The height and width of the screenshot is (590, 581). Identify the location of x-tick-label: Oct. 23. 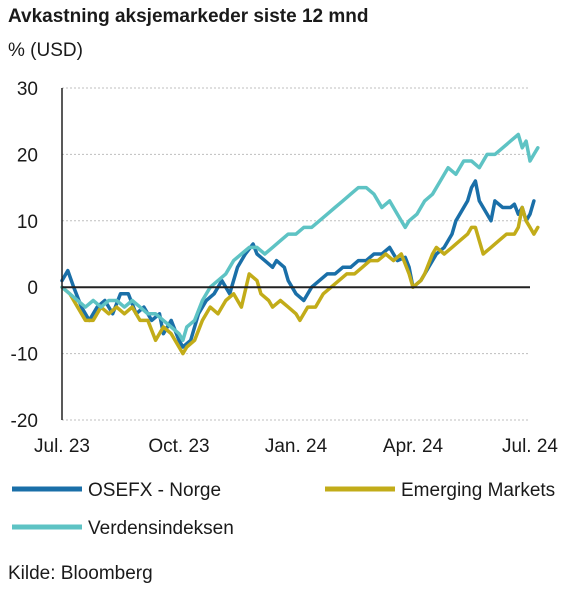
(178, 446).